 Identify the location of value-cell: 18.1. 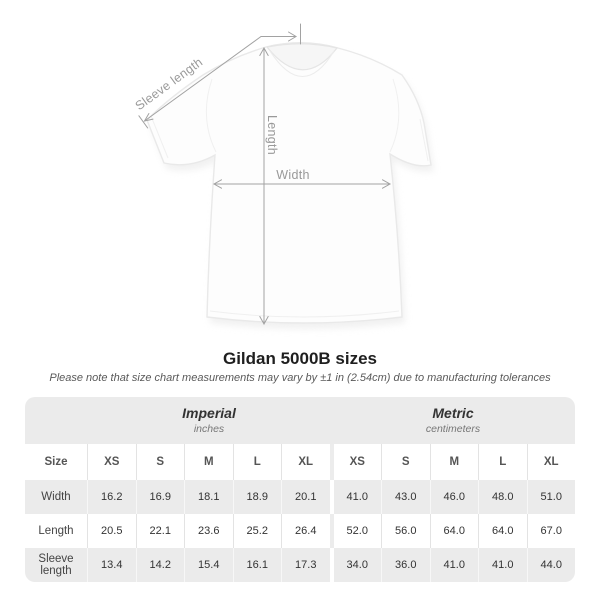
(208, 497).